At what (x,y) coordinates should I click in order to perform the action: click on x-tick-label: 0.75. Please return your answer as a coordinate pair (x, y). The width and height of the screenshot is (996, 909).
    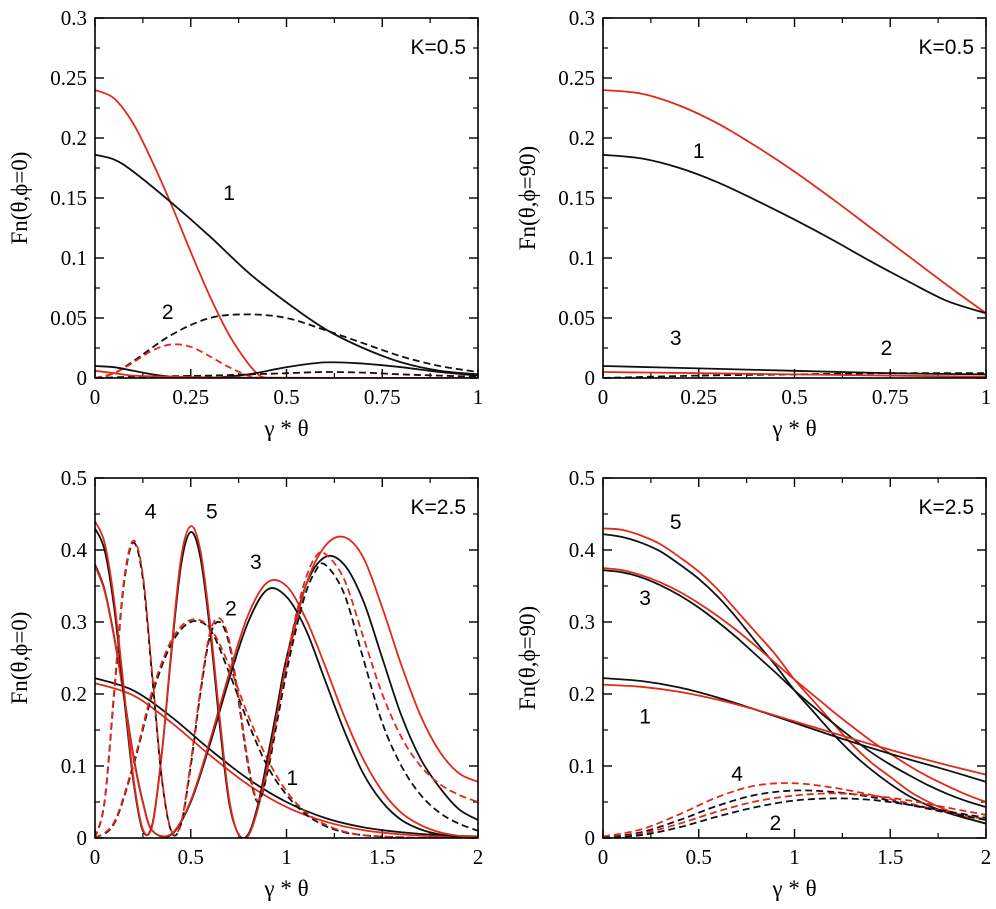
    Looking at the image, I should click on (382, 397).